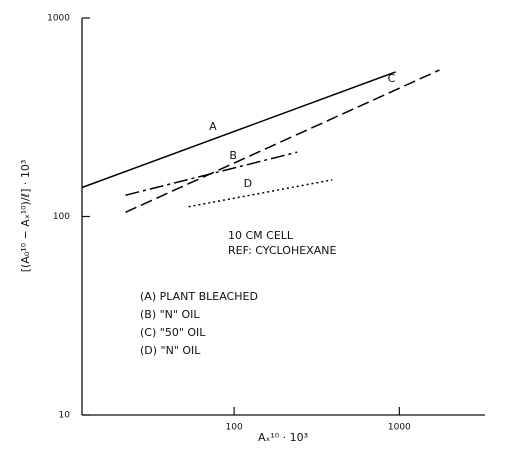 The image size is (509, 449). I want to click on y-tick-label: 10, so click(65, 416).